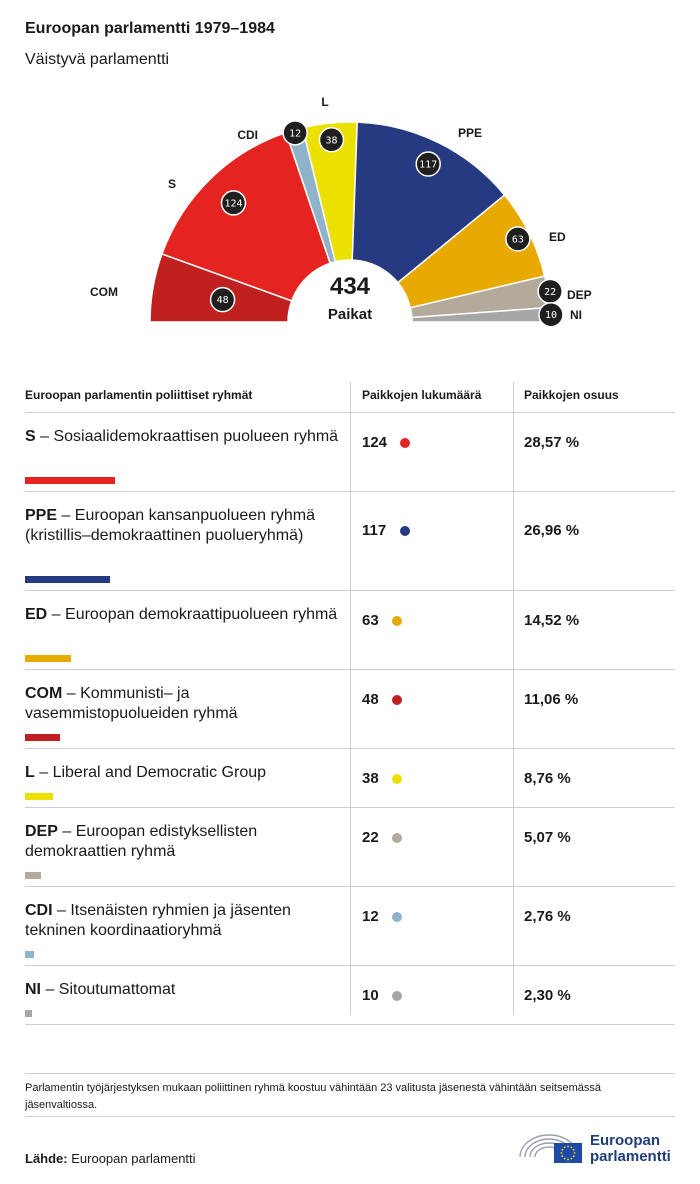 The width and height of the screenshot is (700, 1184). I want to click on source-line: Lähde: Euroopan parlamentti, so click(110, 1158).